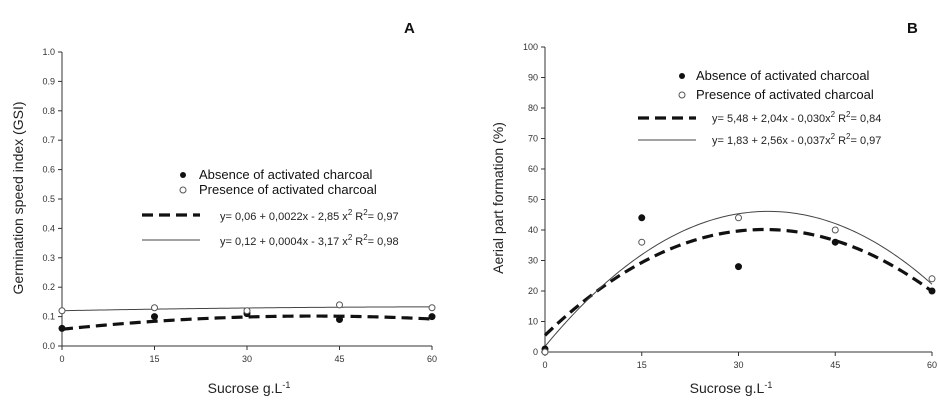 This screenshot has width=938, height=402. Describe the element at coordinates (154, 359) in the screenshot. I see `panel-a-x-tick-label: 15` at that location.